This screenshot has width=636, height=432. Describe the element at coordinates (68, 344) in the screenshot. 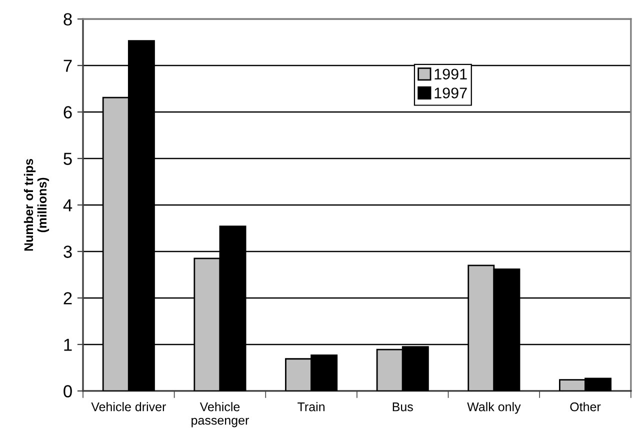

I see `y-tick-label: 1` at that location.